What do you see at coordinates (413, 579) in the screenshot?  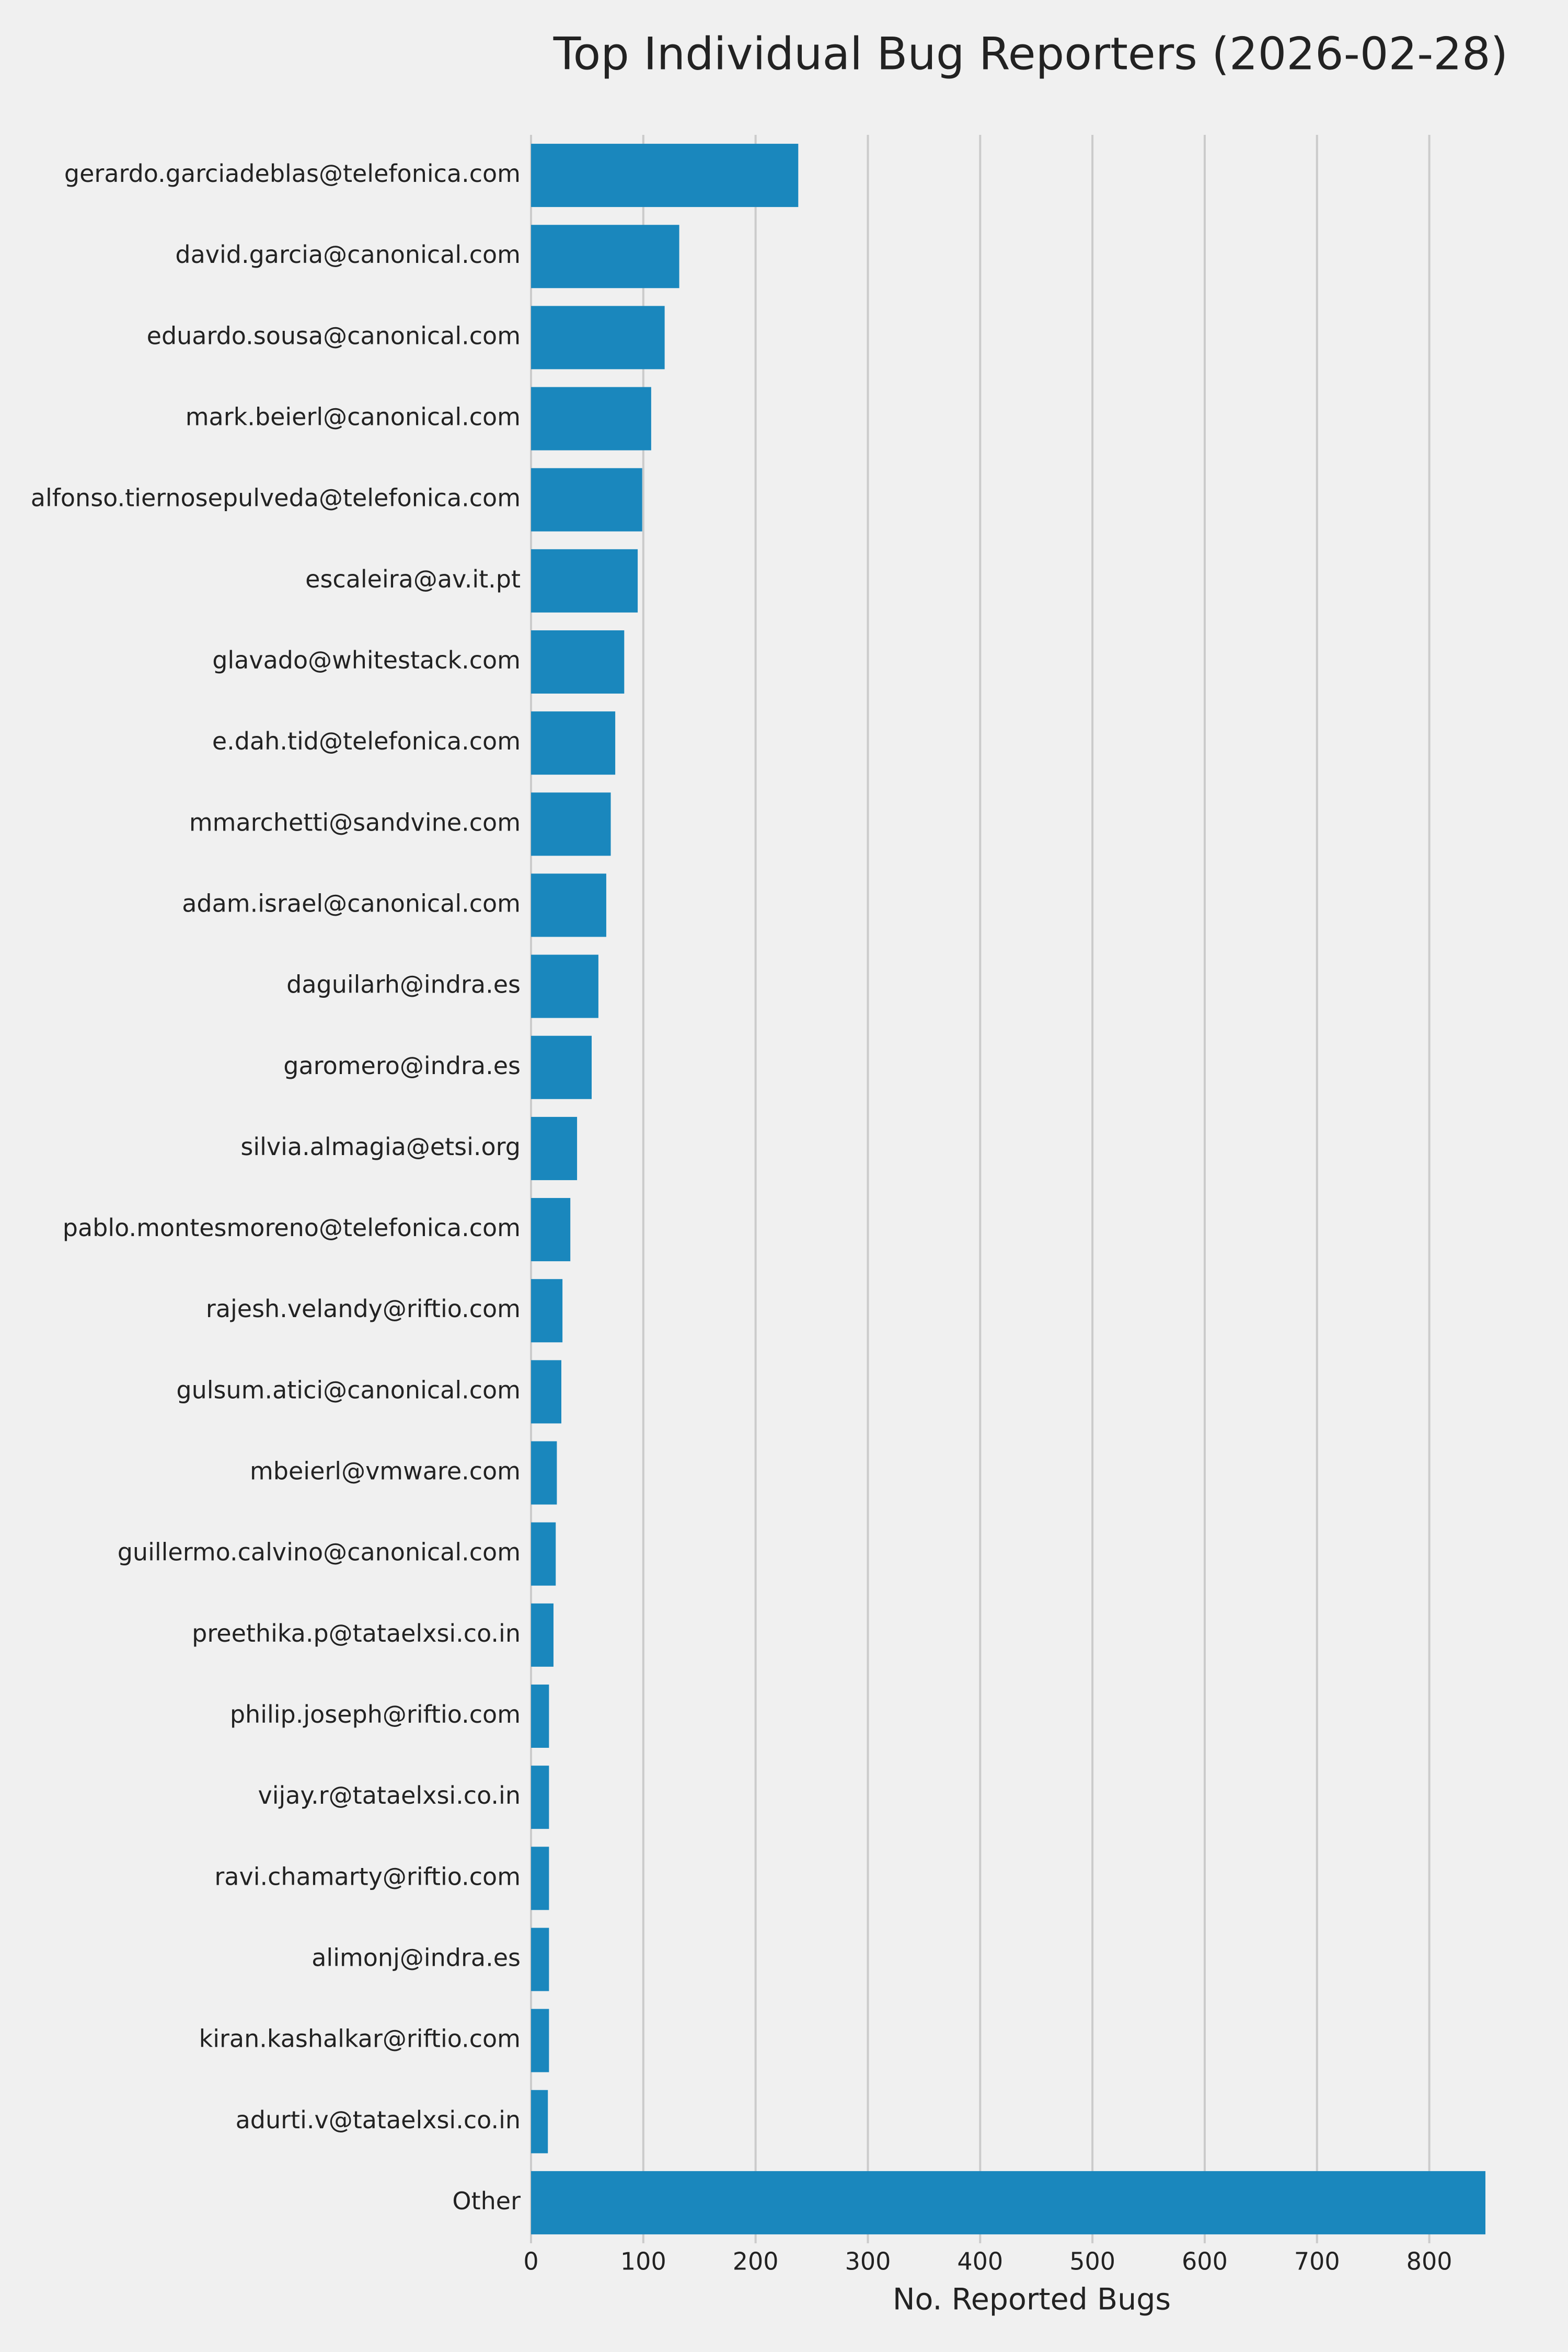 I see `y-tick-label: escaleira@av.it.pt` at bounding box center [413, 579].